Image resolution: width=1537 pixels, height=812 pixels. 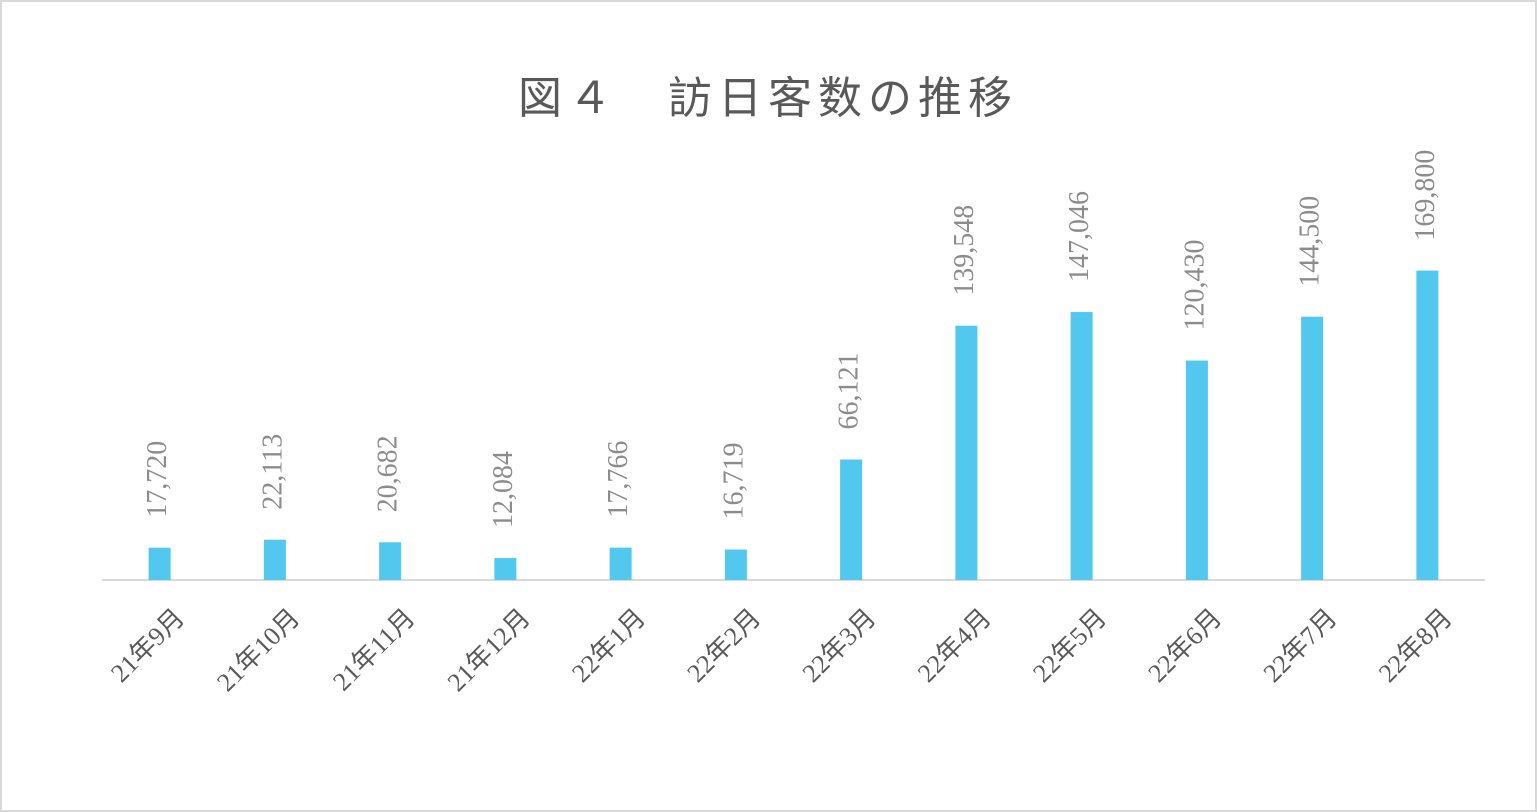 I want to click on value-label: 17,766, so click(x=618, y=479).